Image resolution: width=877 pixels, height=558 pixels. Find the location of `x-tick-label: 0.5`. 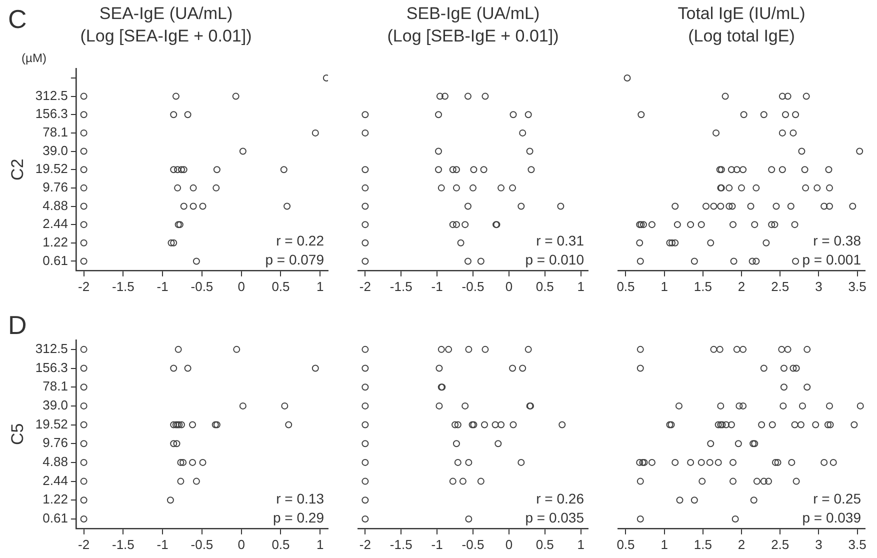

x-tick-label: 0.5 is located at coordinates (545, 544).